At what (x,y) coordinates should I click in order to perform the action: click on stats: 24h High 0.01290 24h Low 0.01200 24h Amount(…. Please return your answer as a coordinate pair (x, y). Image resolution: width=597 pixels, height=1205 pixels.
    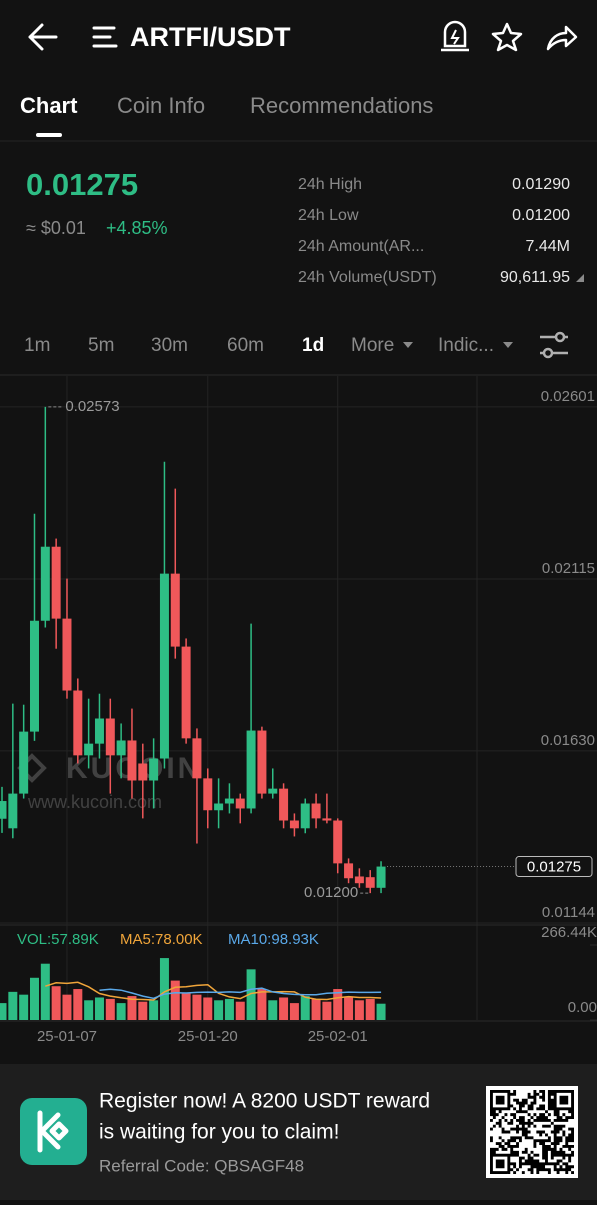
    Looking at the image, I should click on (441, 231).